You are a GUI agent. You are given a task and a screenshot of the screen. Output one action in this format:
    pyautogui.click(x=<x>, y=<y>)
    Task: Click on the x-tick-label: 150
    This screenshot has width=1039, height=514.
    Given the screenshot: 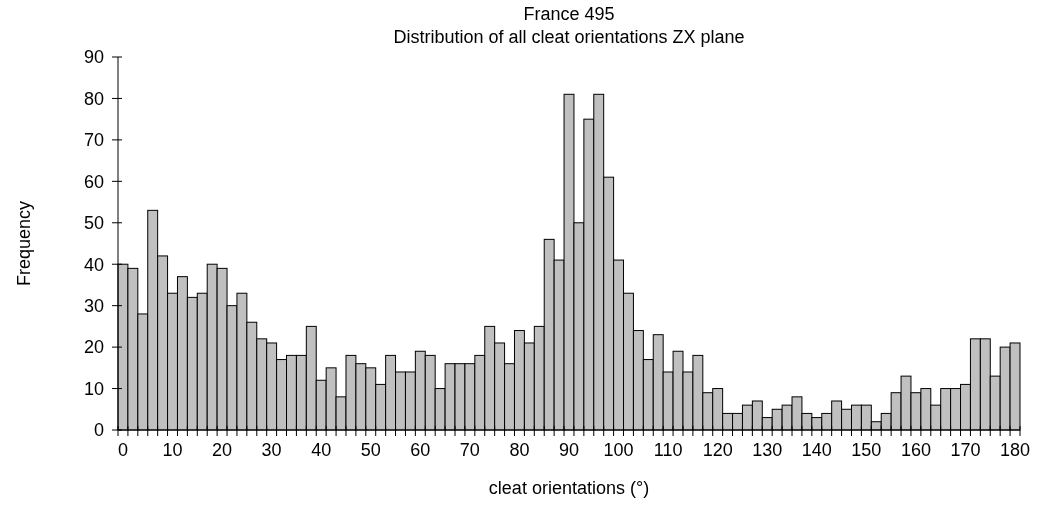 What is the action you would take?
    pyautogui.click(x=866, y=450)
    